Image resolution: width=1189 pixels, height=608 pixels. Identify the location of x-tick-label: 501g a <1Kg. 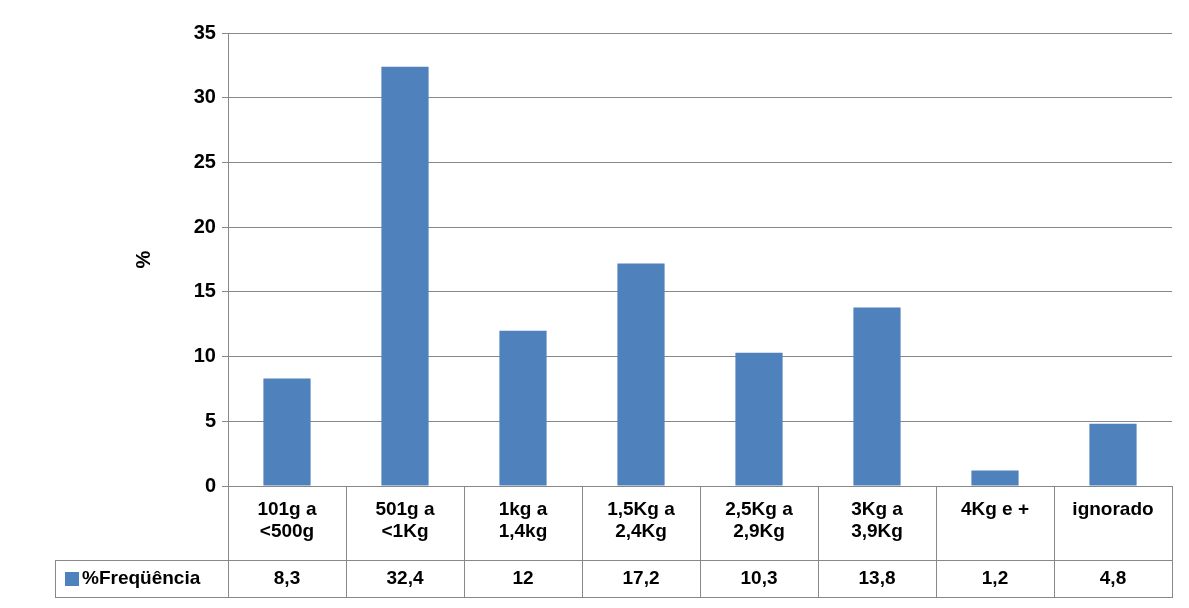
(405, 519).